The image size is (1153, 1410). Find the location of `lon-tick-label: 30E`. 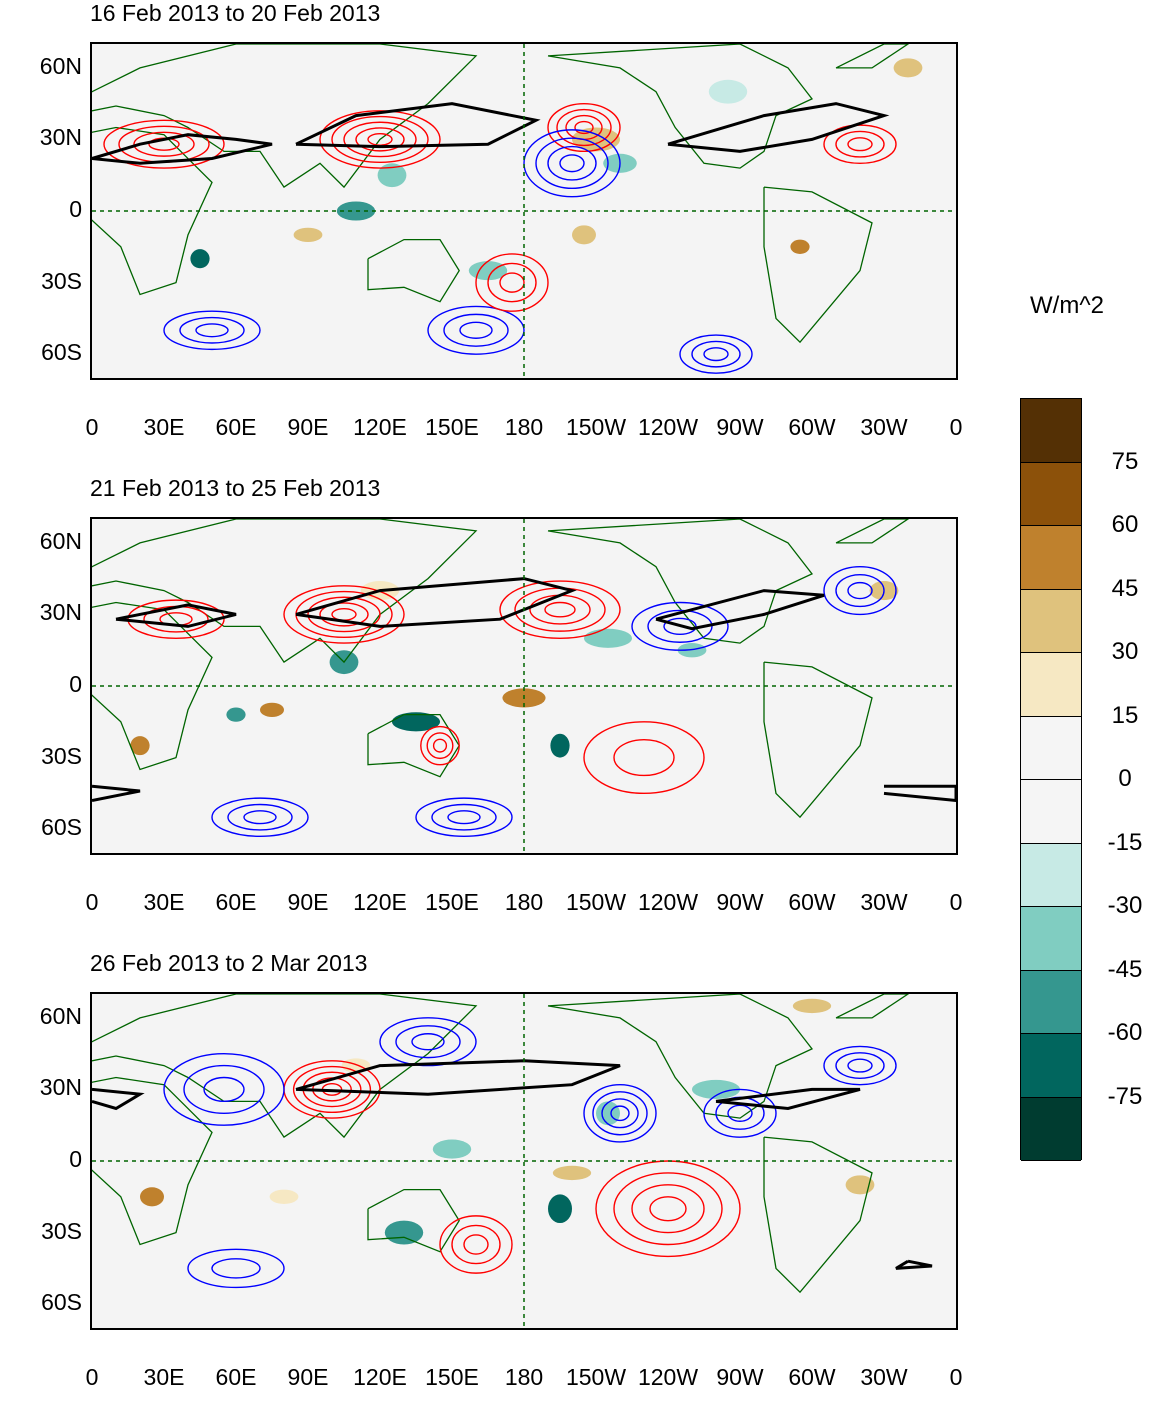

lon-tick-label: 30E is located at coordinates (164, 427).